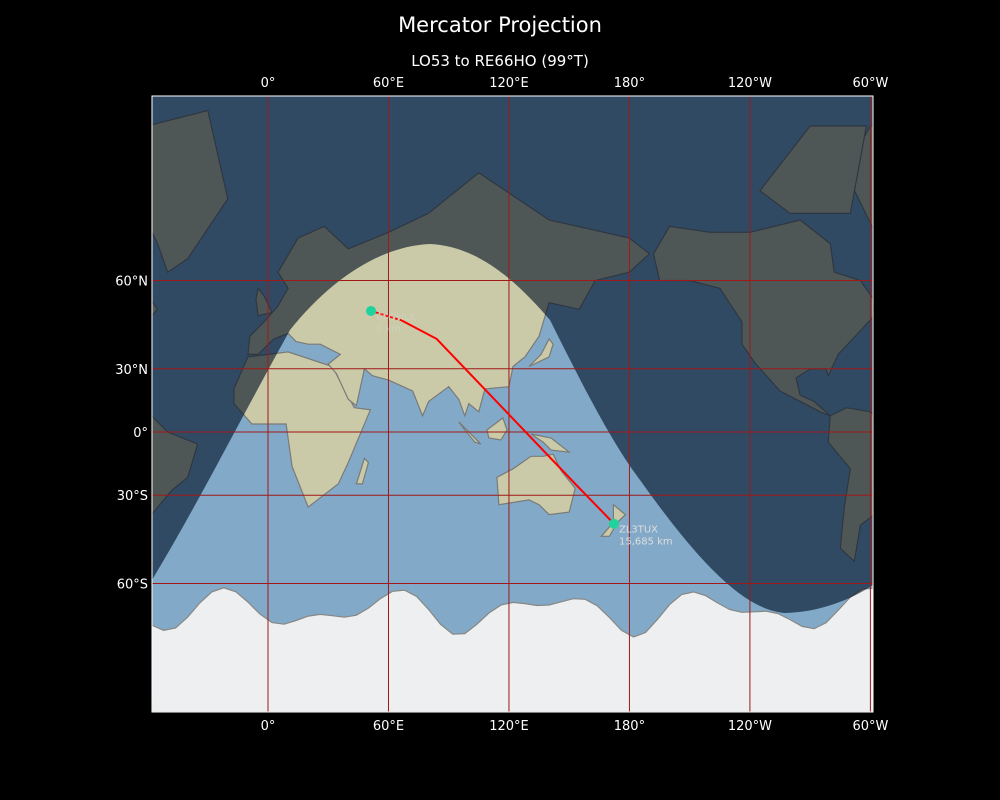 This screenshot has height=800, width=1000. I want to click on landmass-eurasia, so click(985, 294).